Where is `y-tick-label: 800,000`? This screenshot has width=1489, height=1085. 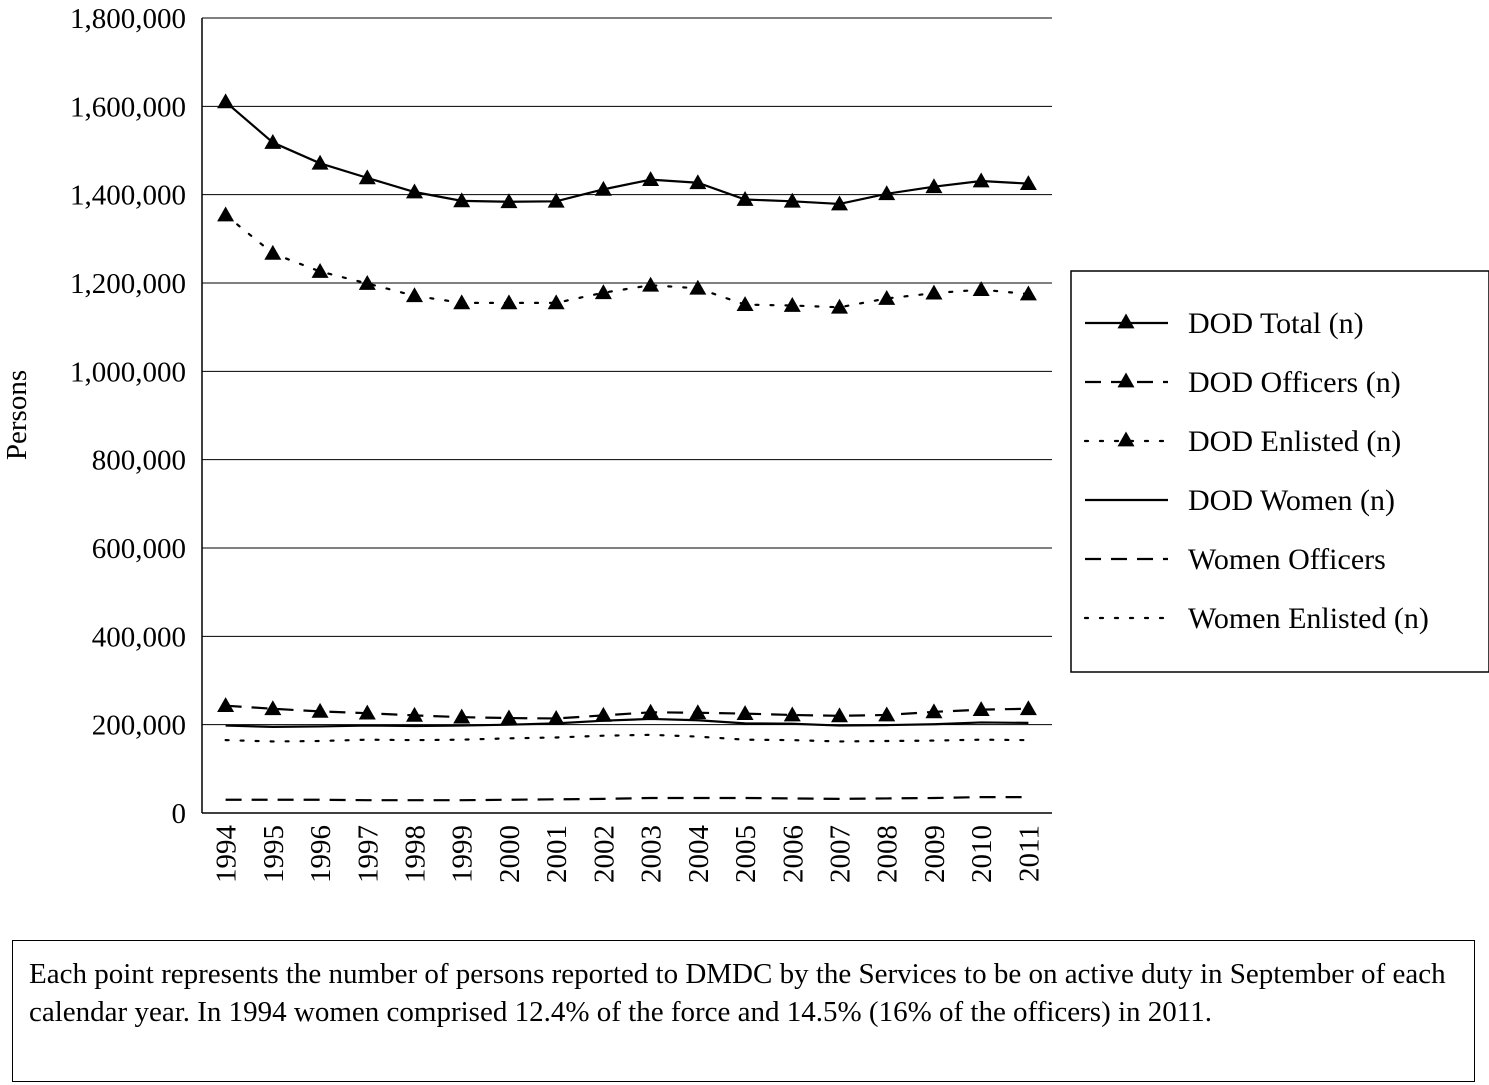
y-tick-label: 800,000 is located at coordinates (139, 461).